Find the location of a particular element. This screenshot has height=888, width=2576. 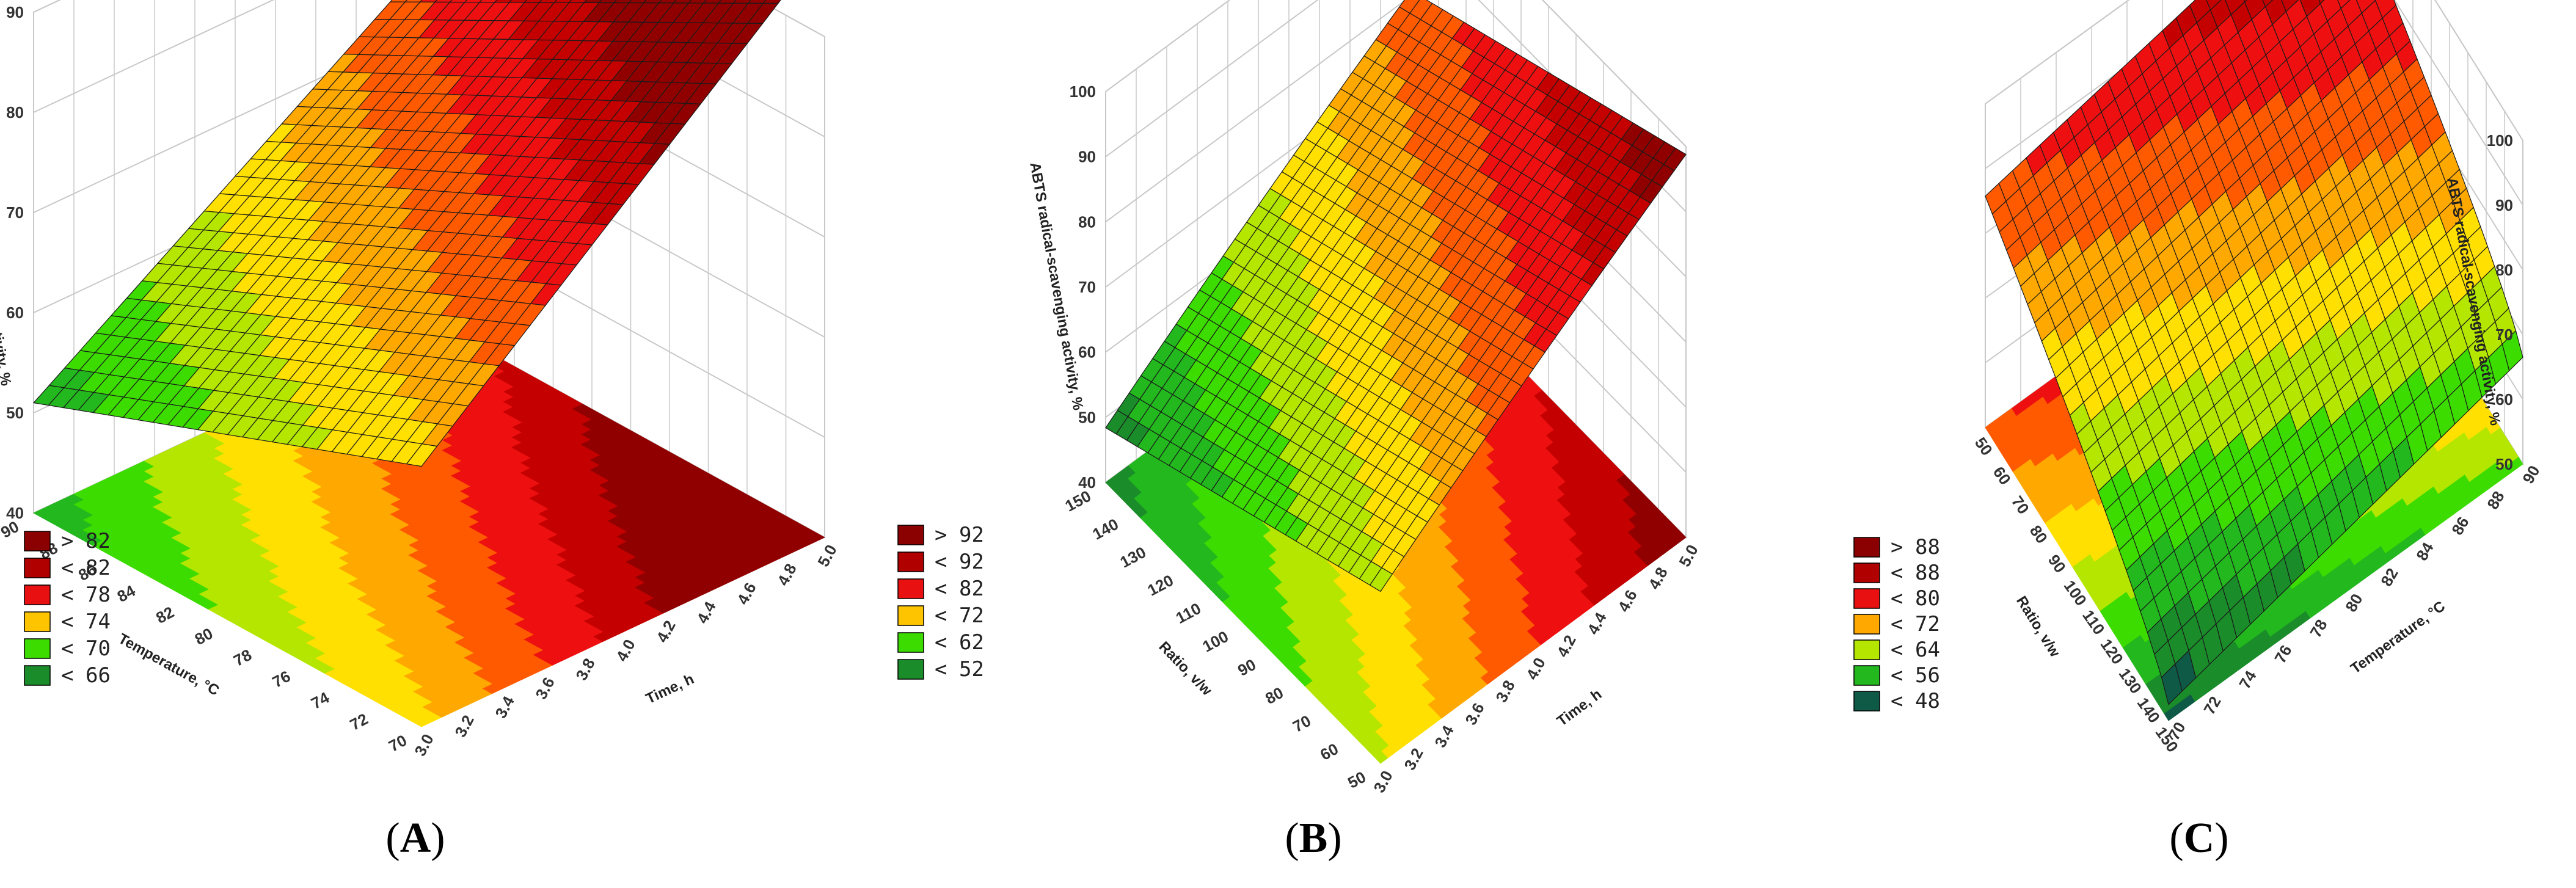

y-tick-label: 72 is located at coordinates (359, 722).